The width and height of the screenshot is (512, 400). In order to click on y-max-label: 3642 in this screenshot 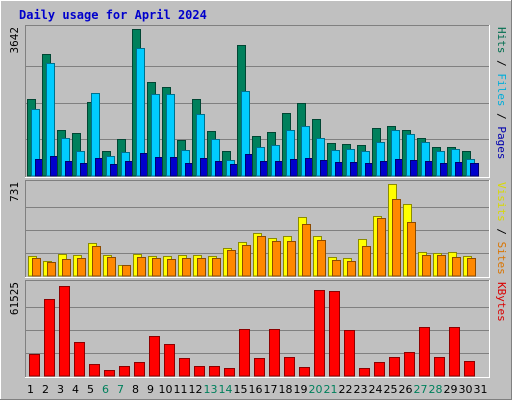, I will do `click(14, 40)`.